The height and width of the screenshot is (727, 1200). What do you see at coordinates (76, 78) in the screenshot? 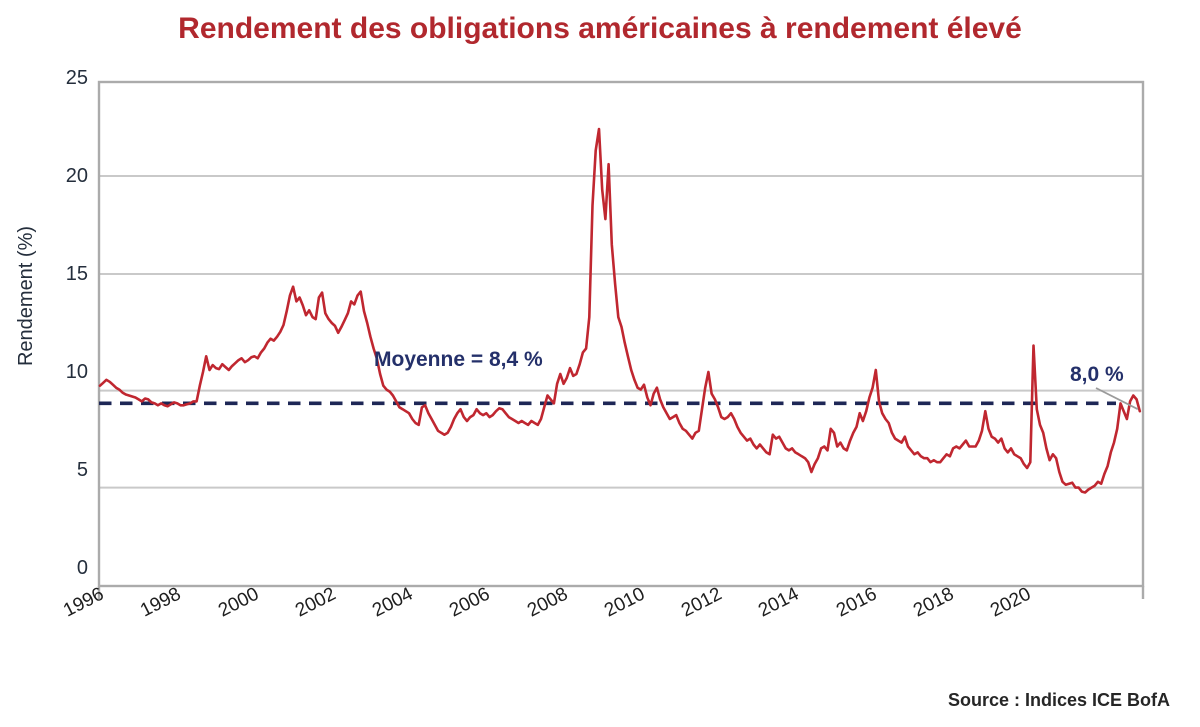
I see `y-tick-label: 25` at bounding box center [76, 78].